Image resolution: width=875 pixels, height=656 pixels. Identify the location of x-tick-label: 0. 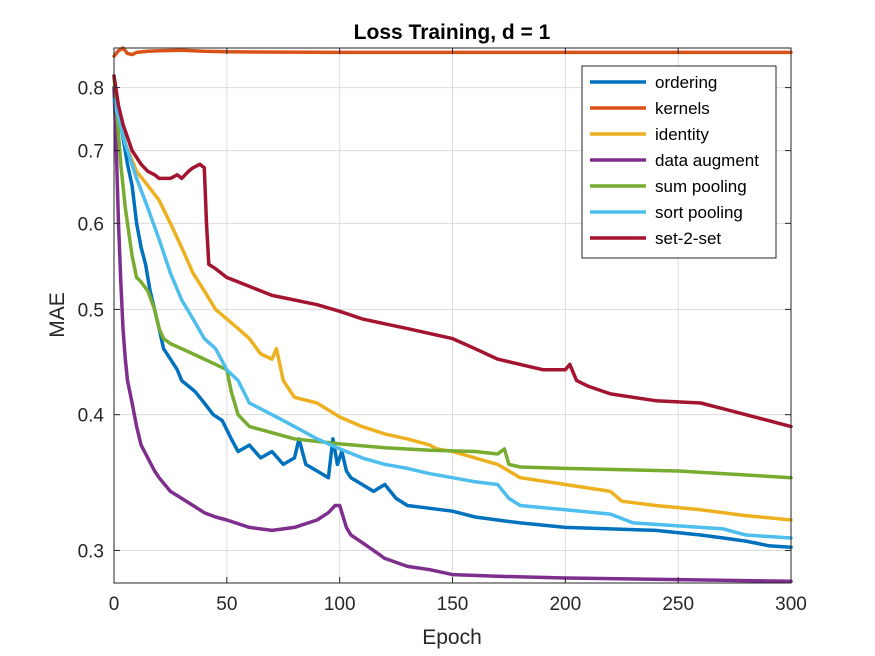
(114, 604).